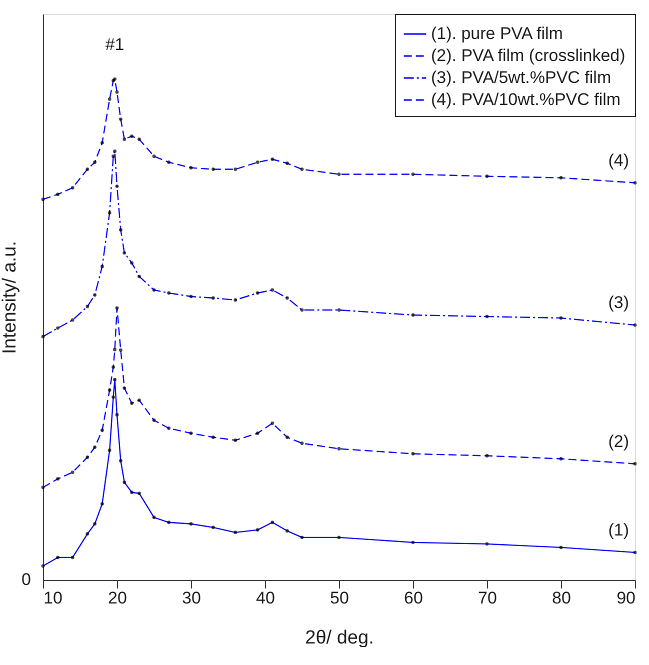 The image size is (649, 665). I want to click on y-axis-title: Intensity/ a.u., so click(10, 297).